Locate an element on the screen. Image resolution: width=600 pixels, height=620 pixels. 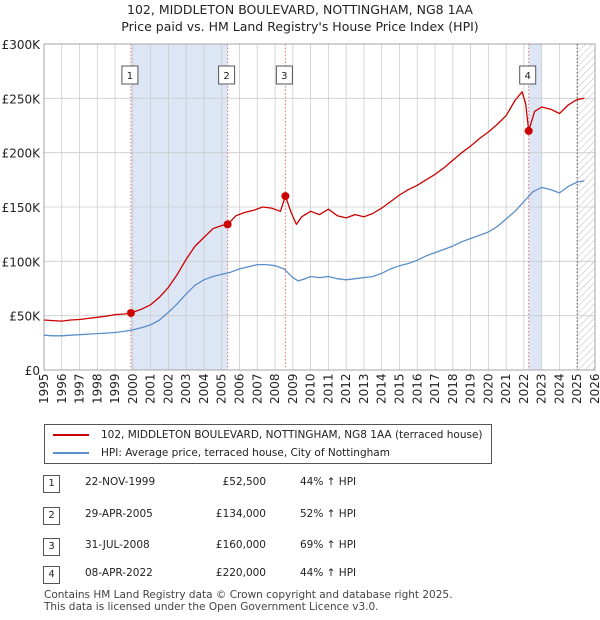
x-tick-label: 2011 is located at coordinates (328, 388).